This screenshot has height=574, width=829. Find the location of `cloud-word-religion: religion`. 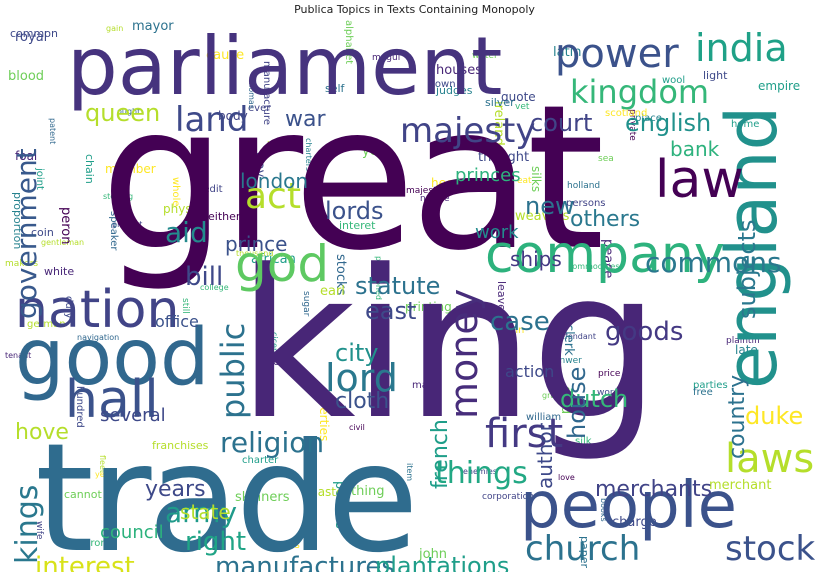

cloud-word-religion: religion is located at coordinates (272, 442).